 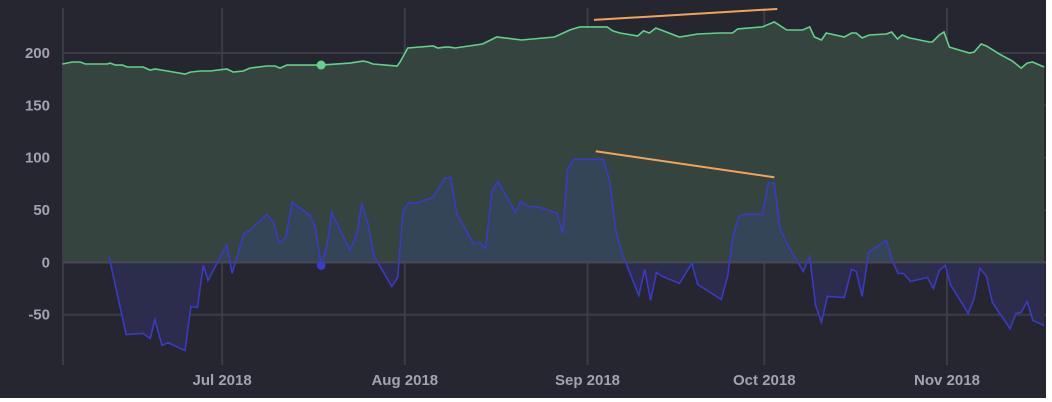 I want to click on price-trendline, so click(x=685, y=14).